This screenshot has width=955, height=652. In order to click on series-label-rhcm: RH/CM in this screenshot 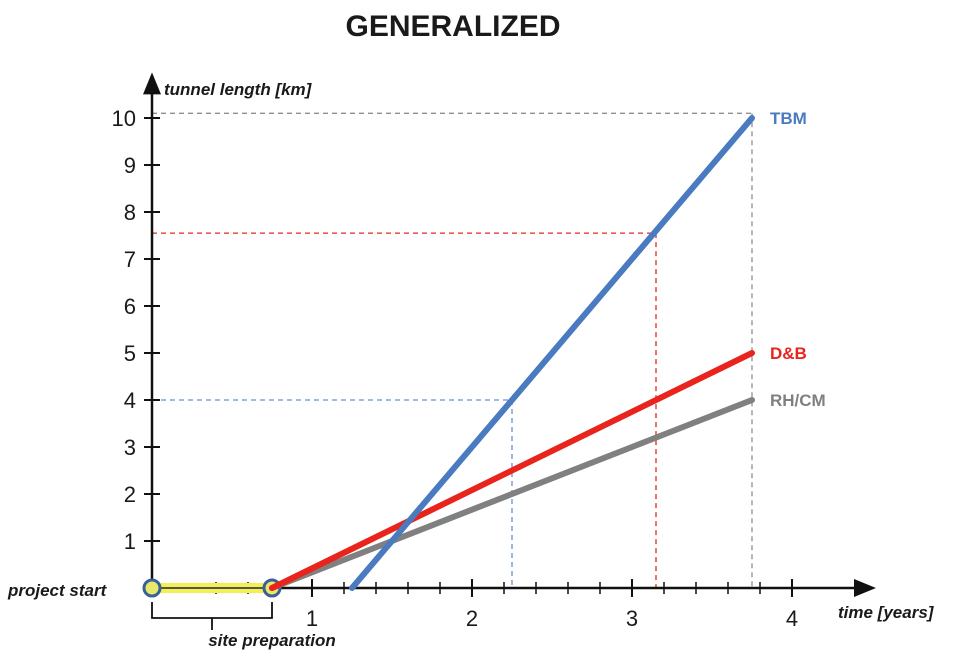, I will do `click(798, 400)`.